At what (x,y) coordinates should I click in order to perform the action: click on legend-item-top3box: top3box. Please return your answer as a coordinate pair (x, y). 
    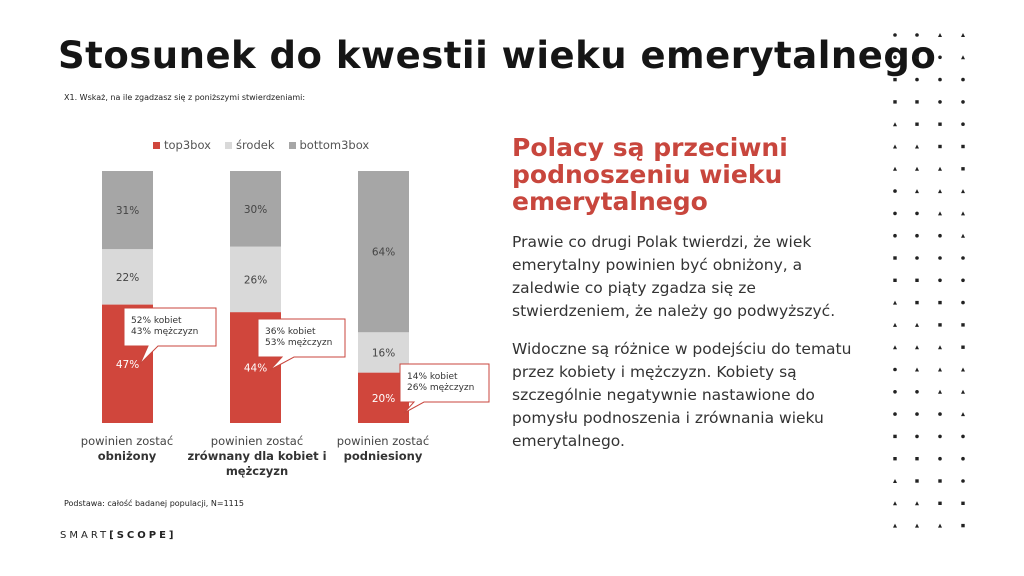
    Looking at the image, I should click on (182, 145).